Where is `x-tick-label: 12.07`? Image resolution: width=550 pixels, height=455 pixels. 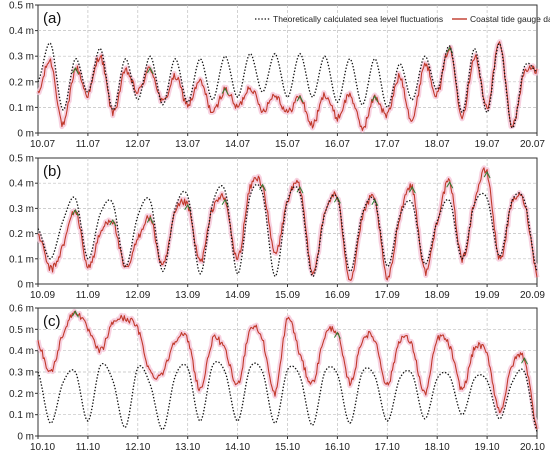 x-tick-label: 12.07 is located at coordinates (137, 144).